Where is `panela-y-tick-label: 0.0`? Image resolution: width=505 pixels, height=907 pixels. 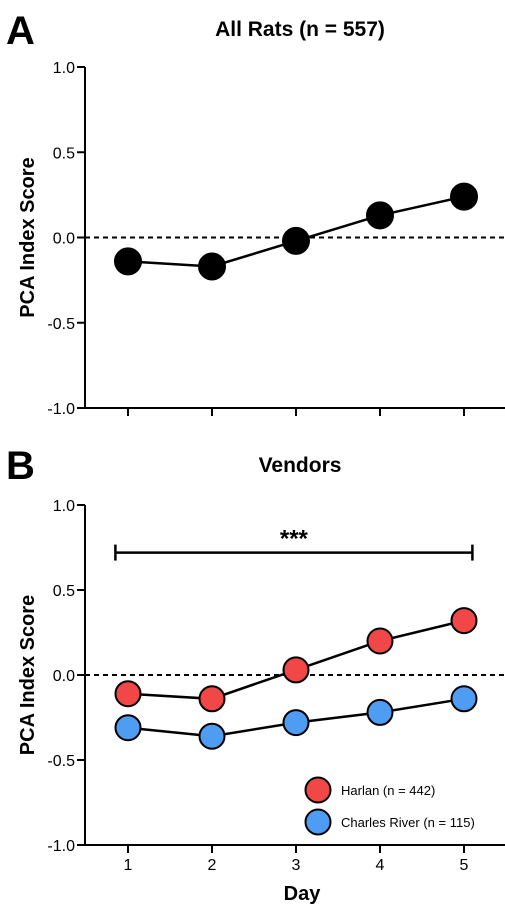
panela-y-tick-label: 0.0 is located at coordinates (64, 239).